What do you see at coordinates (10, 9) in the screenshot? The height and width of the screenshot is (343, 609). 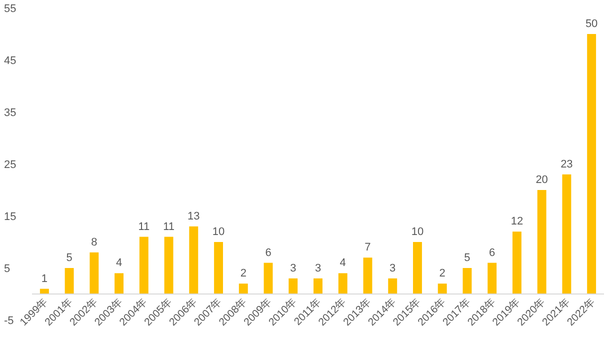 I see `y-tick-label: 55` at bounding box center [10, 9].